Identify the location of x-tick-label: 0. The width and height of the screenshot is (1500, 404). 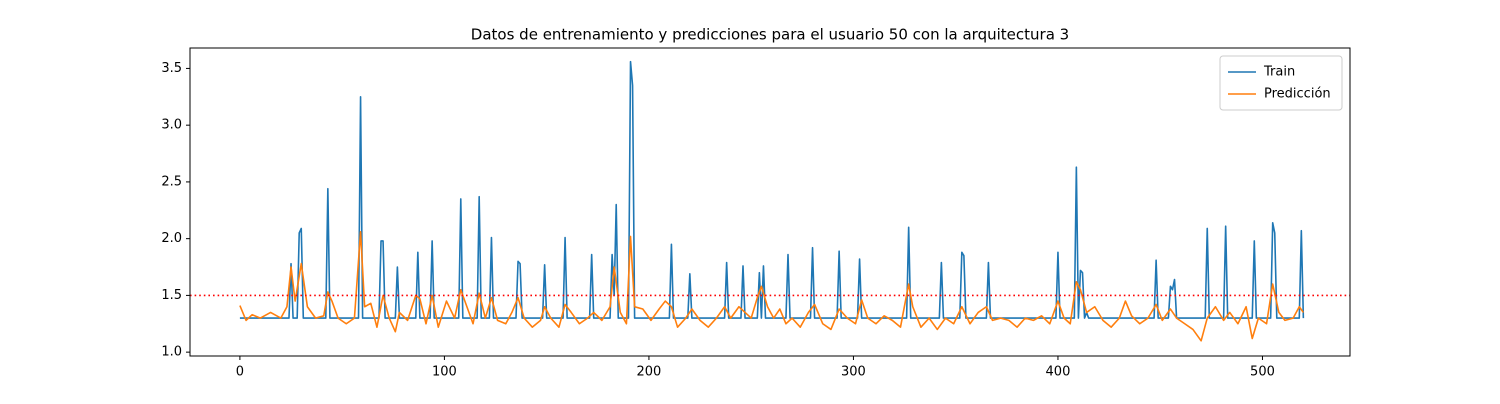
(240, 372).